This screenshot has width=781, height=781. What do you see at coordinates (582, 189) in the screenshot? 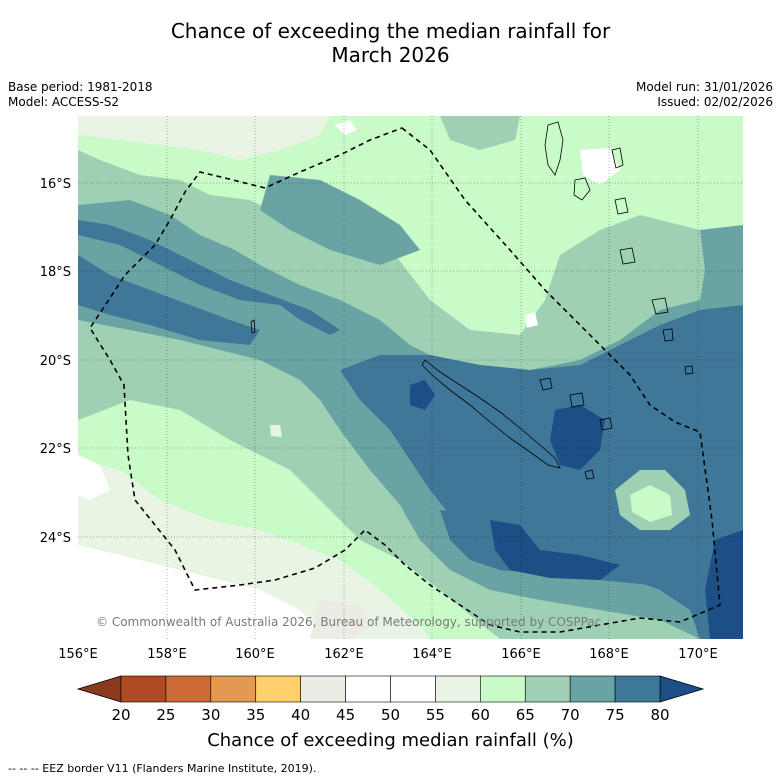
I see `vanuatu-malekula-outline` at bounding box center [582, 189].